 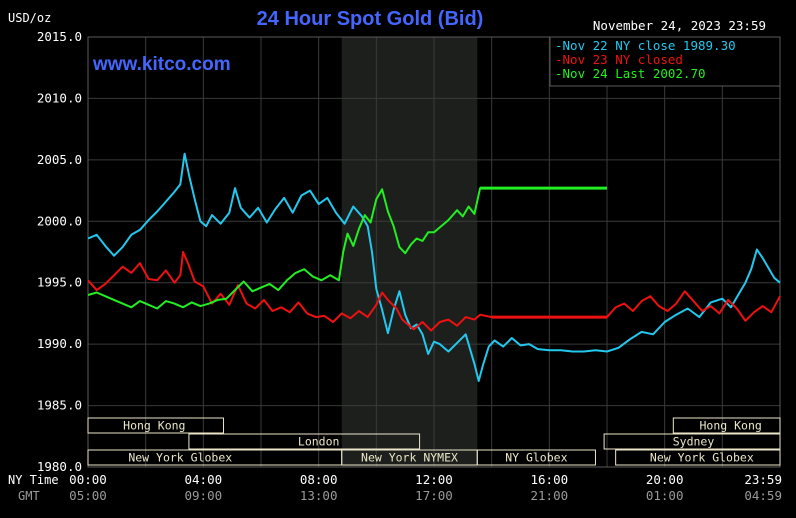 I want to click on legend-entry: -Nov 24 Last 2002.70, so click(x=630, y=73).